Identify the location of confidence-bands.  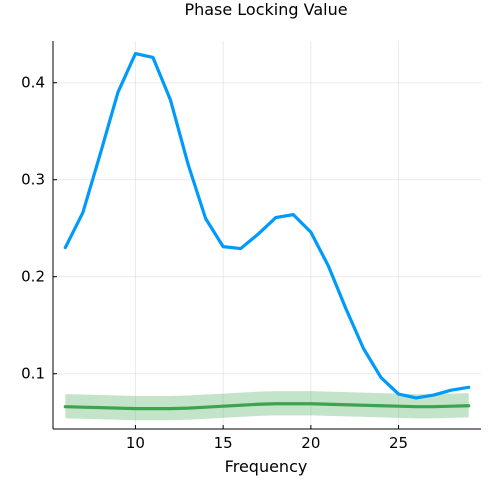
(267, 406).